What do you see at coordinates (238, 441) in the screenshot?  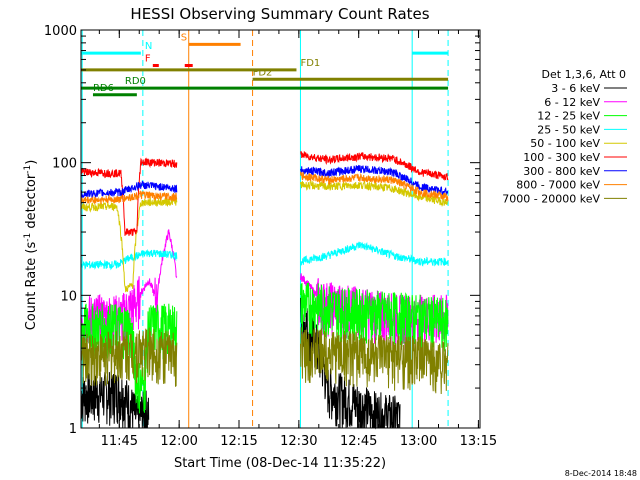 I see `x-tick-label-2: 12:15` at bounding box center [238, 441].